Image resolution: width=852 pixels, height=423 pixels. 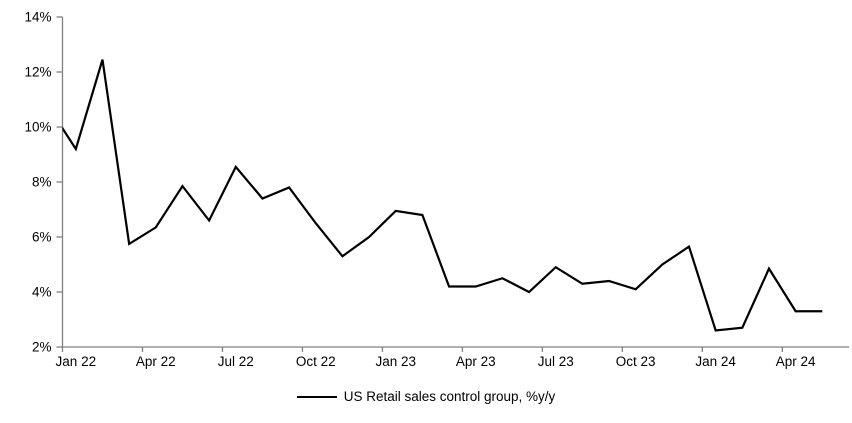 I want to click on x-tick-label: Jan 23, so click(x=395, y=361).